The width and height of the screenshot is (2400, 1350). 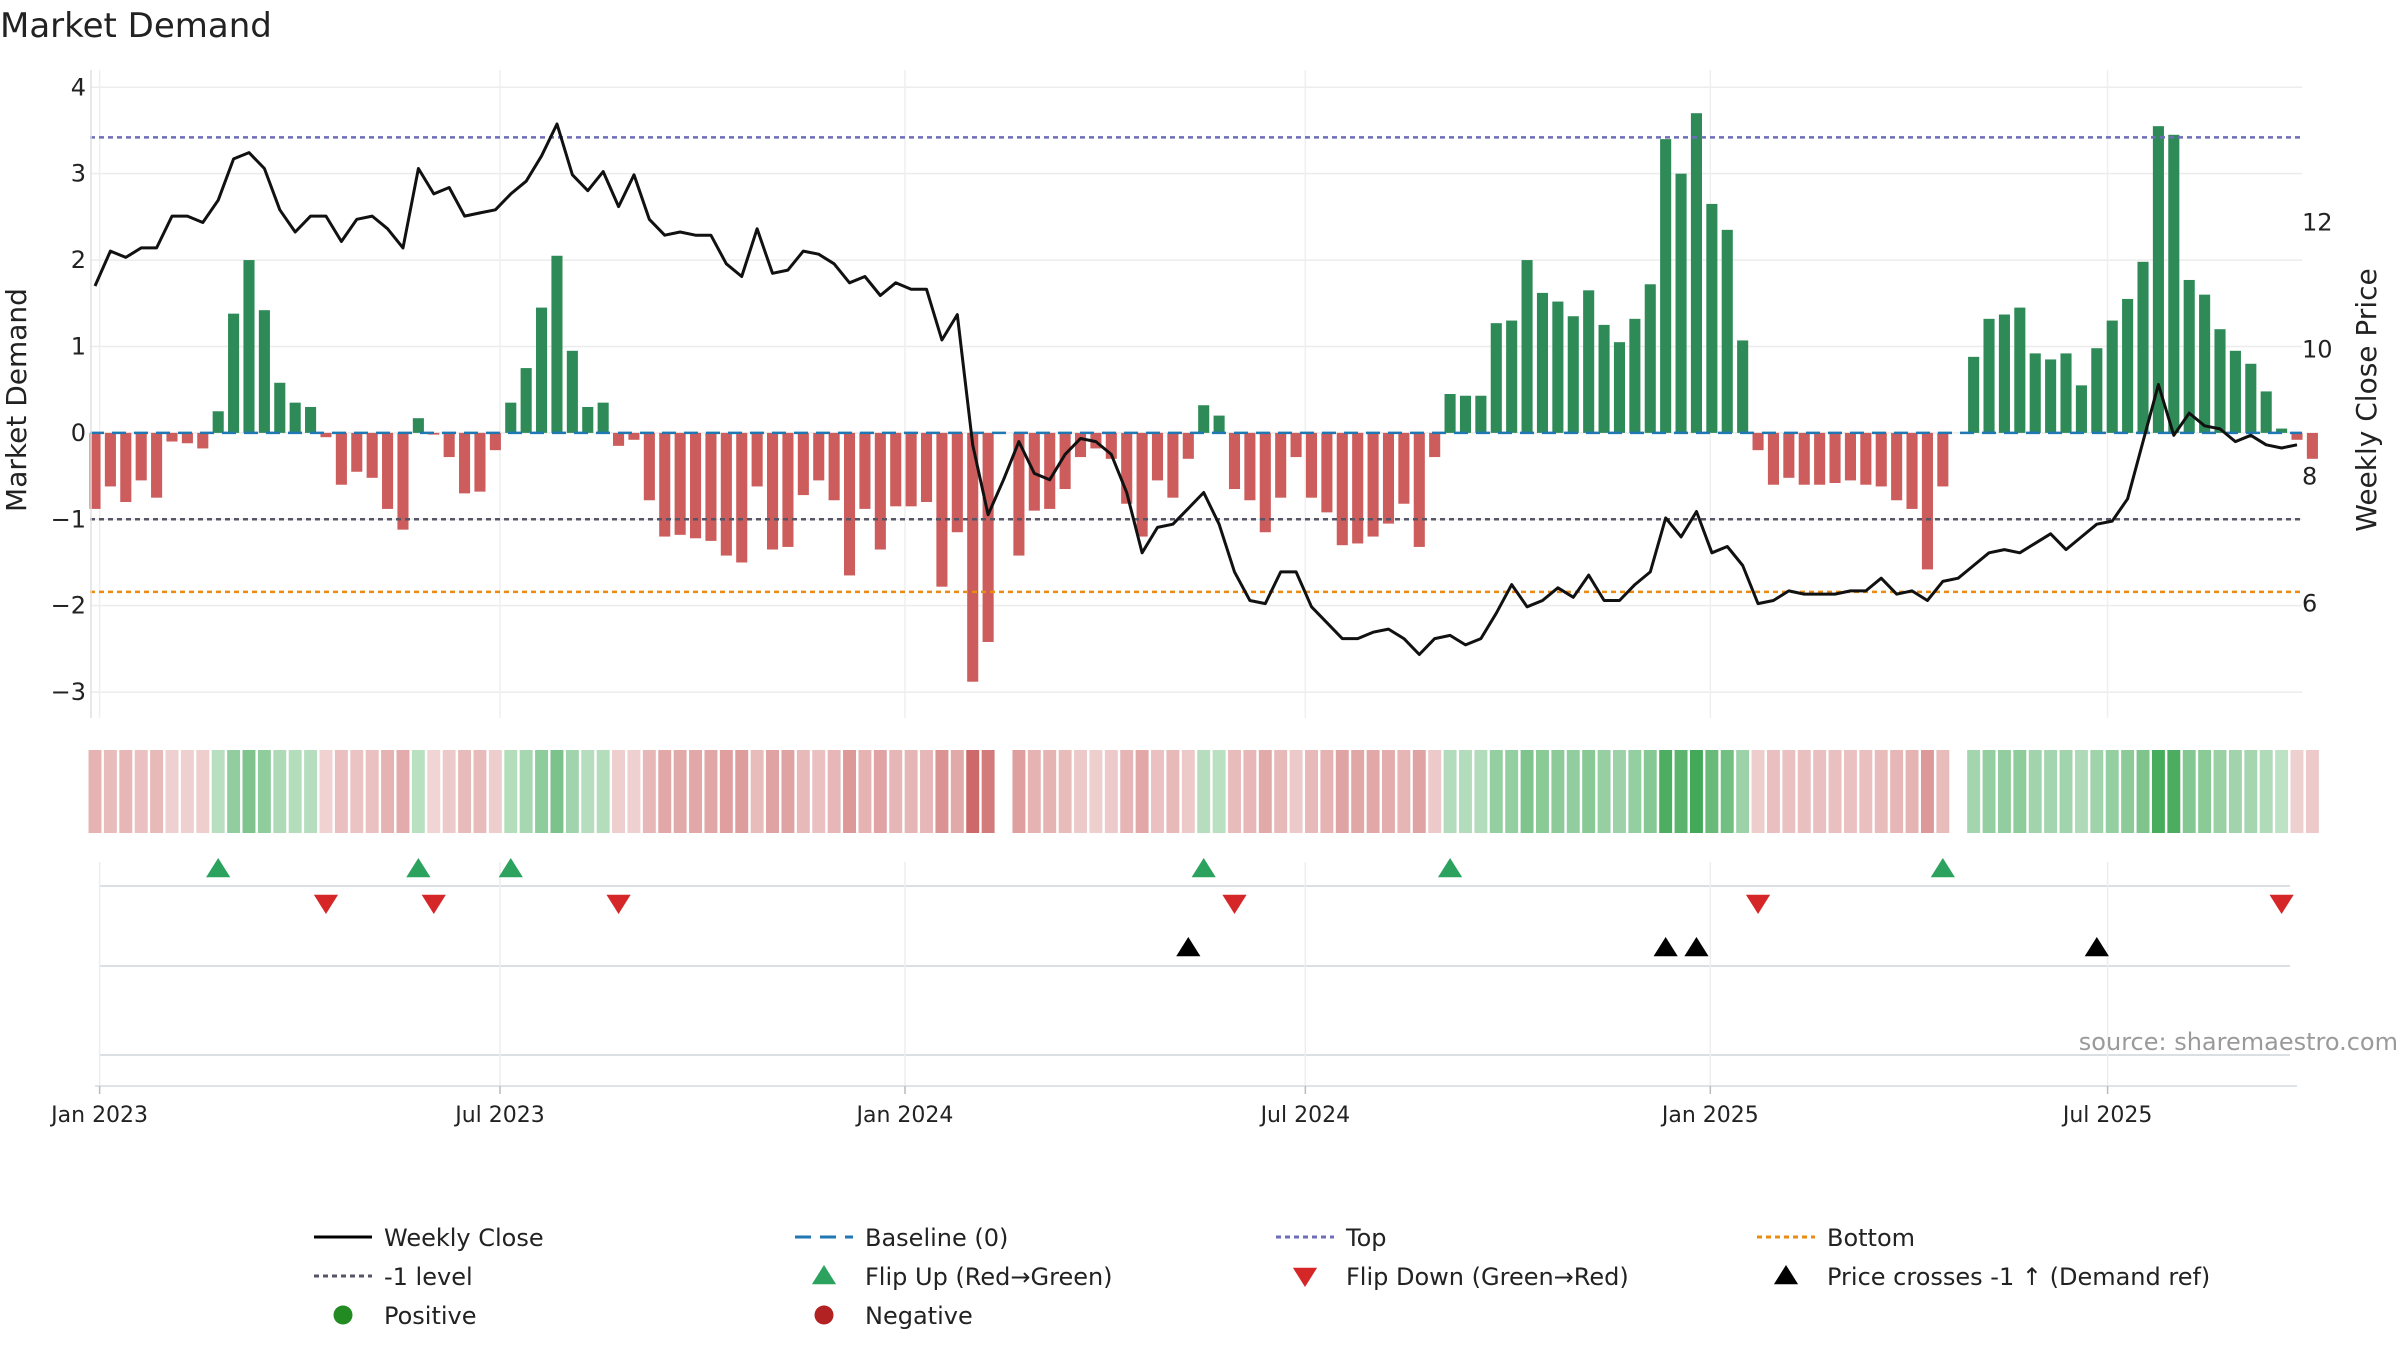 I want to click on price-cross-marker, so click(x=1665, y=947).